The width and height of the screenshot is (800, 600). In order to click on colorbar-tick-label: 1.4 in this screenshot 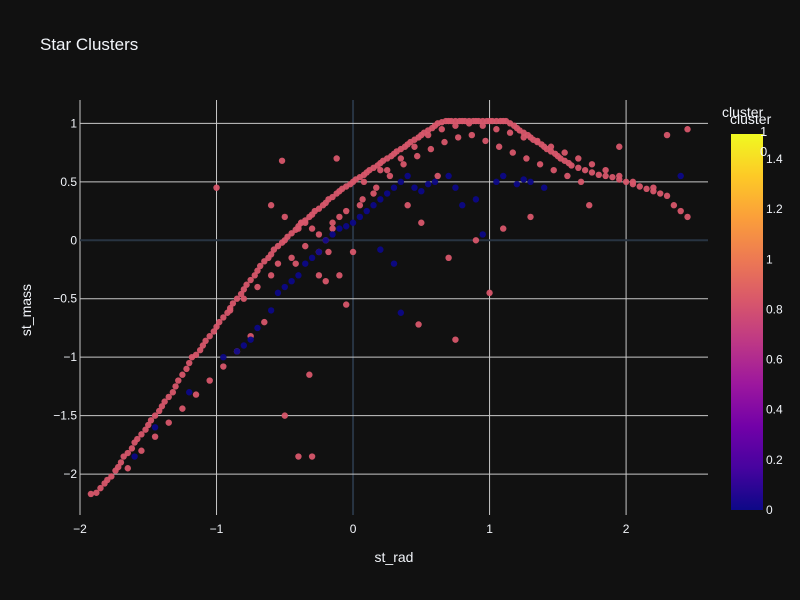, I will do `click(774, 159)`.